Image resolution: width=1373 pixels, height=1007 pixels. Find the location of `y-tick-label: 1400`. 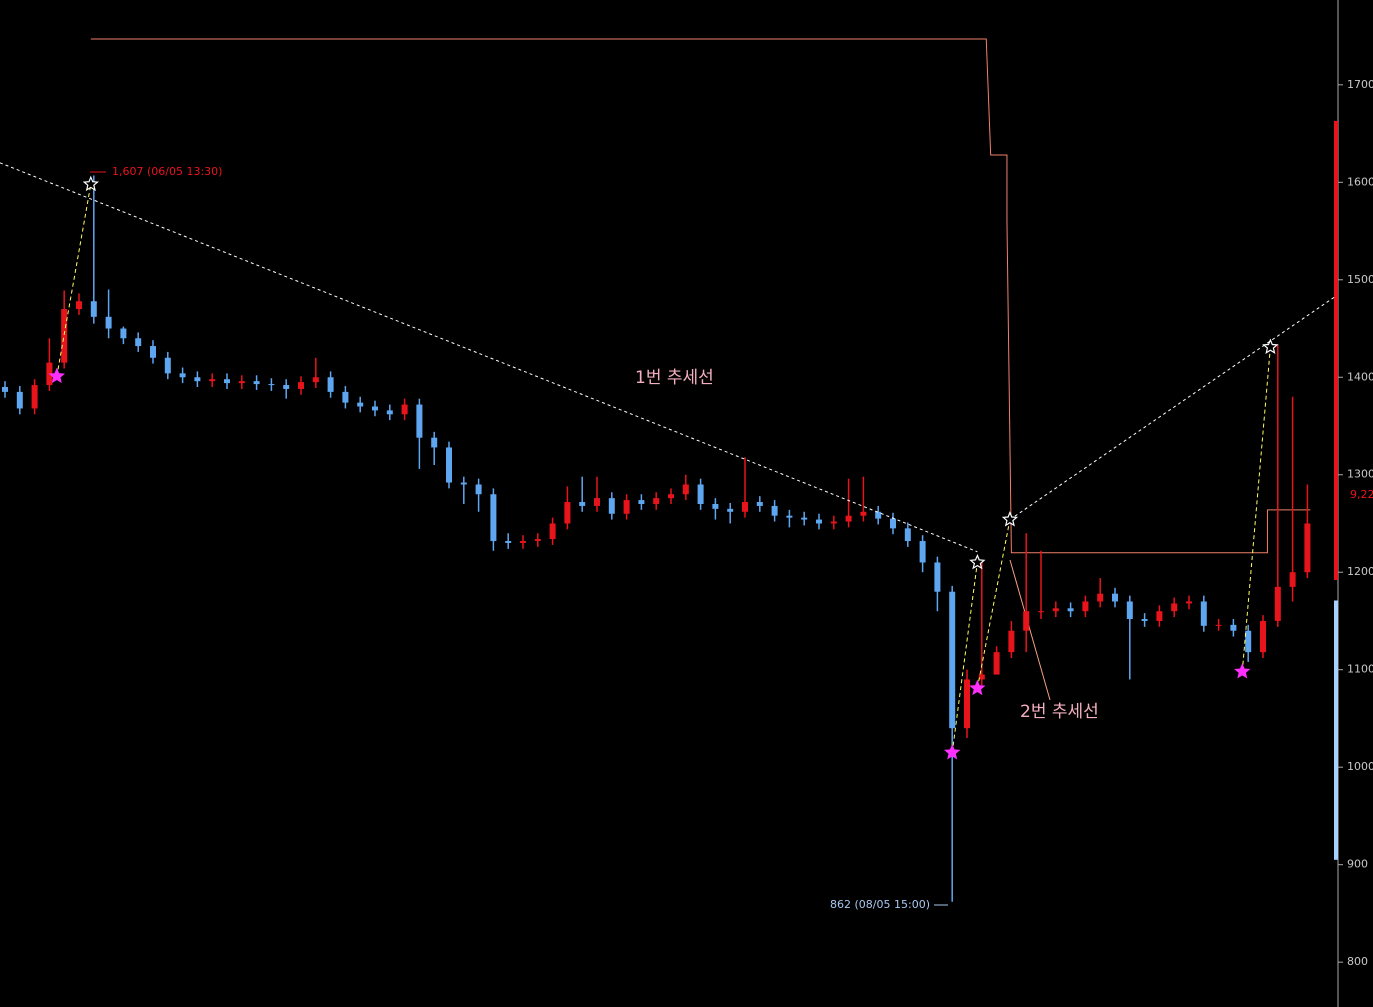

y-tick-label: 1400 is located at coordinates (1360, 376).